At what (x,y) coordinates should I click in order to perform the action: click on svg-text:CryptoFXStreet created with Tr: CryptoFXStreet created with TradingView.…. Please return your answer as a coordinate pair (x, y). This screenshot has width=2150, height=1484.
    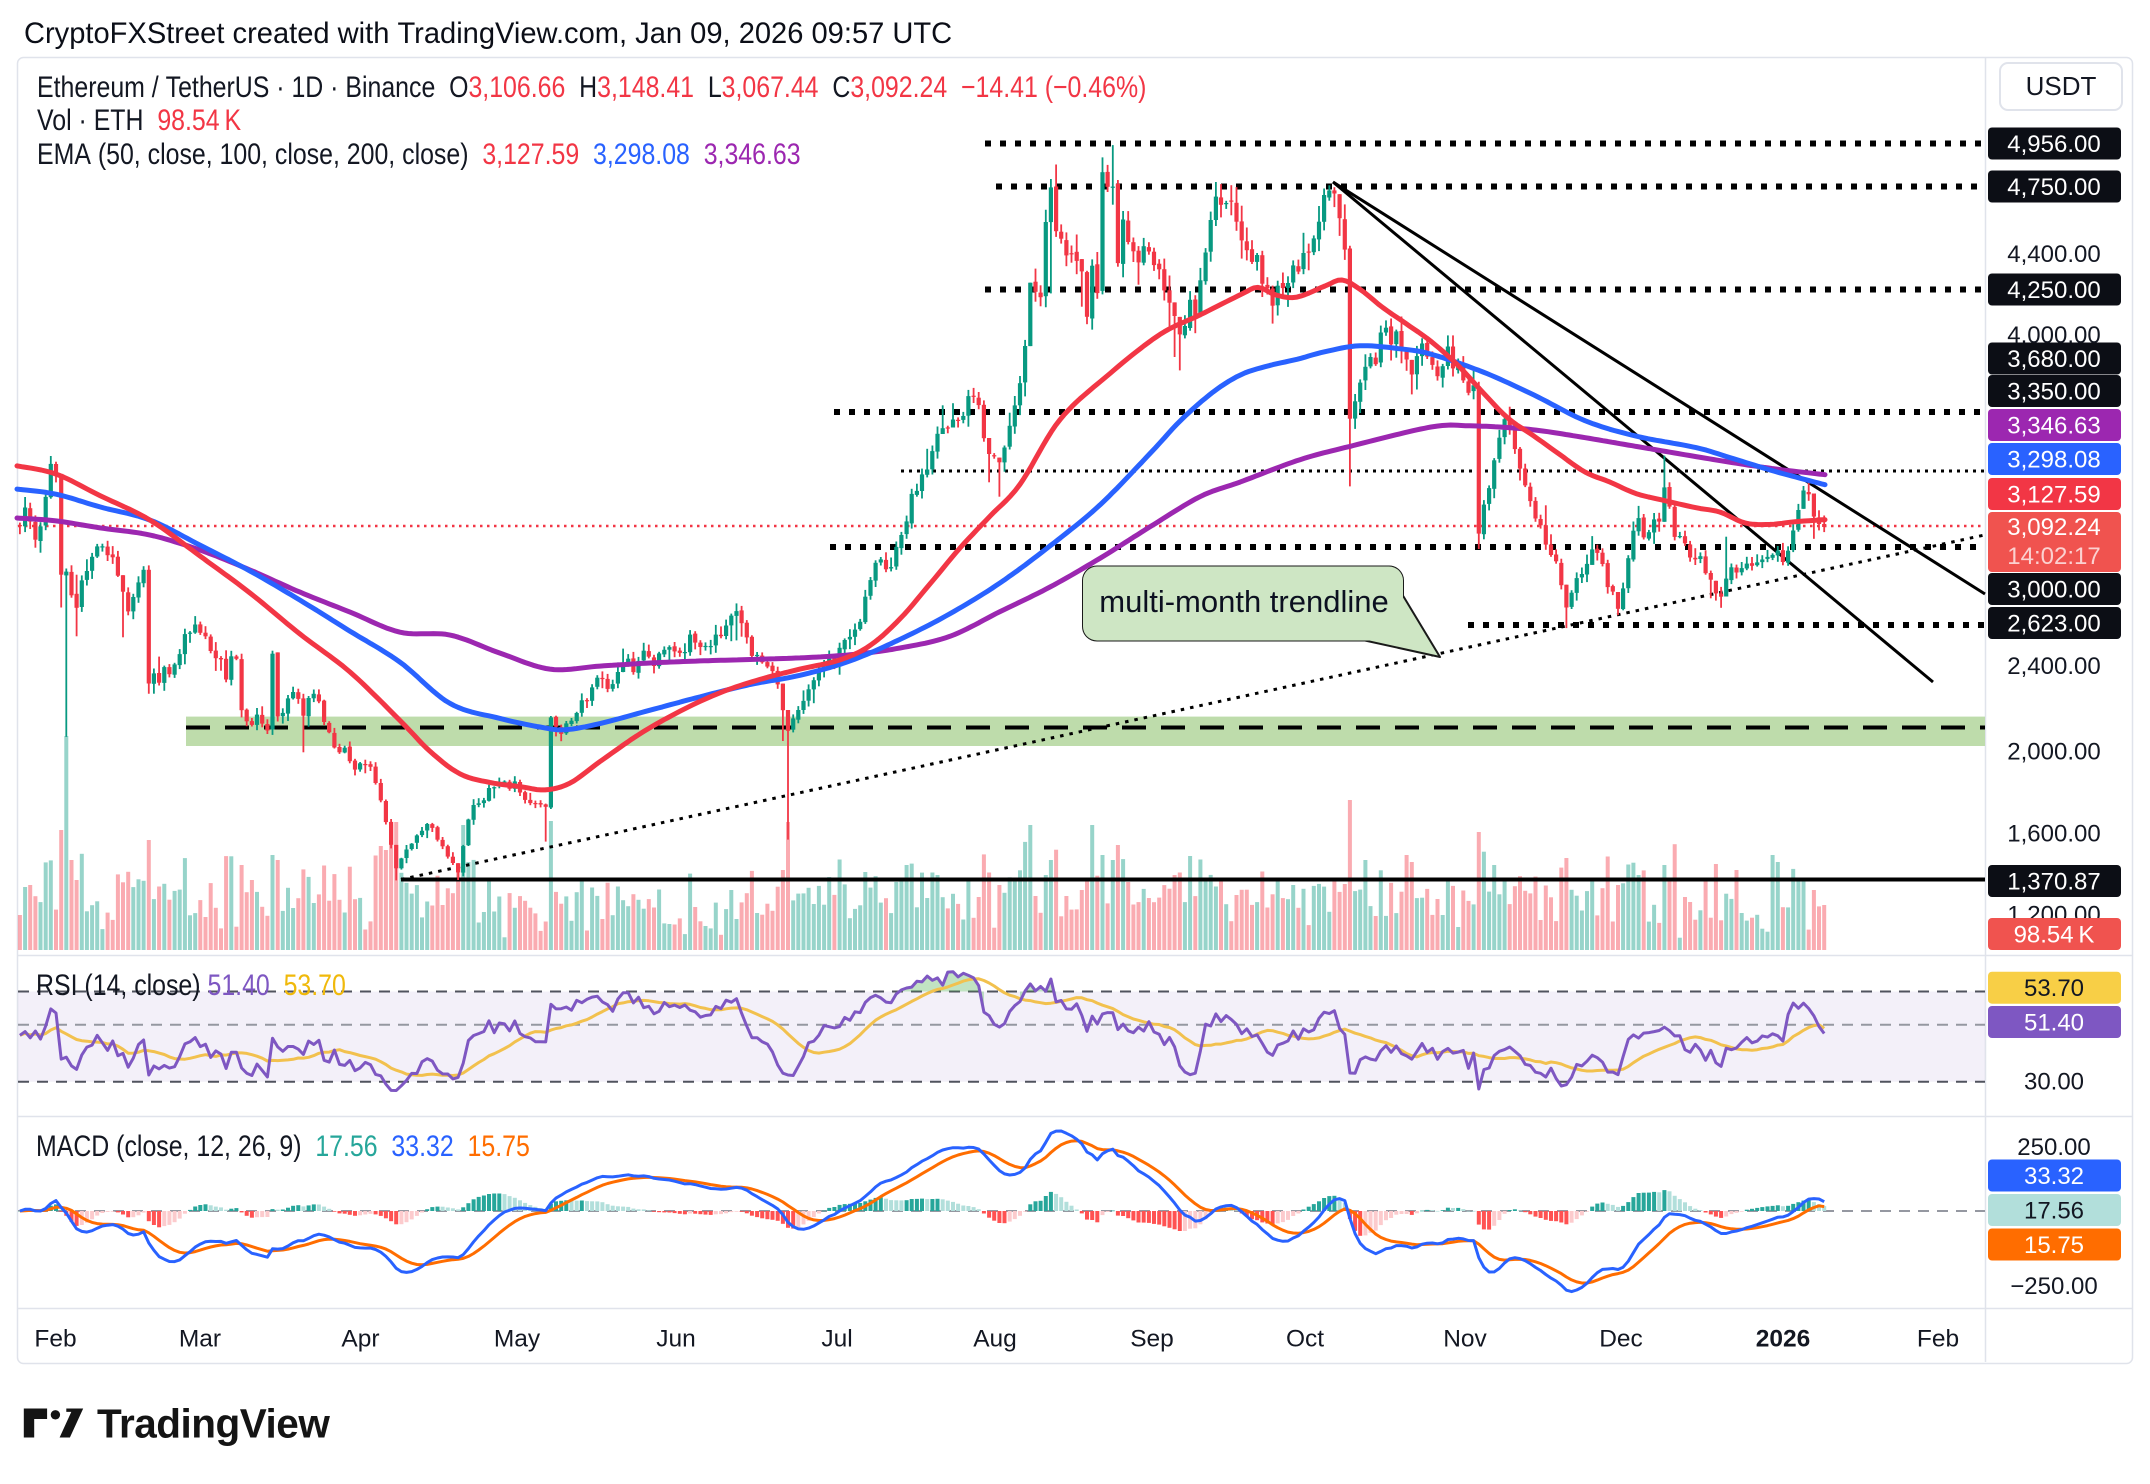
    Looking at the image, I should click on (488, 33).